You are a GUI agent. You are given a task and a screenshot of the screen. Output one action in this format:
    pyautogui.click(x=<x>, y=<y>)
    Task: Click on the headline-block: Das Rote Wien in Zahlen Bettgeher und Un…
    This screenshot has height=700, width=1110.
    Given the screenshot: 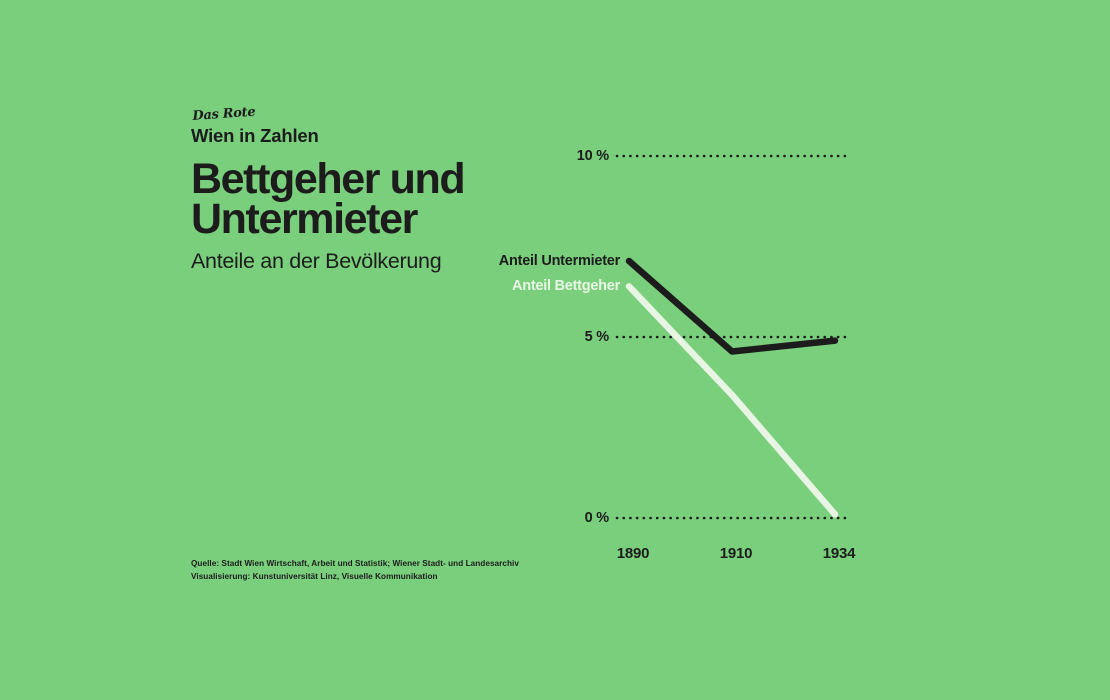 What is the action you would take?
    pyautogui.click(x=361, y=189)
    